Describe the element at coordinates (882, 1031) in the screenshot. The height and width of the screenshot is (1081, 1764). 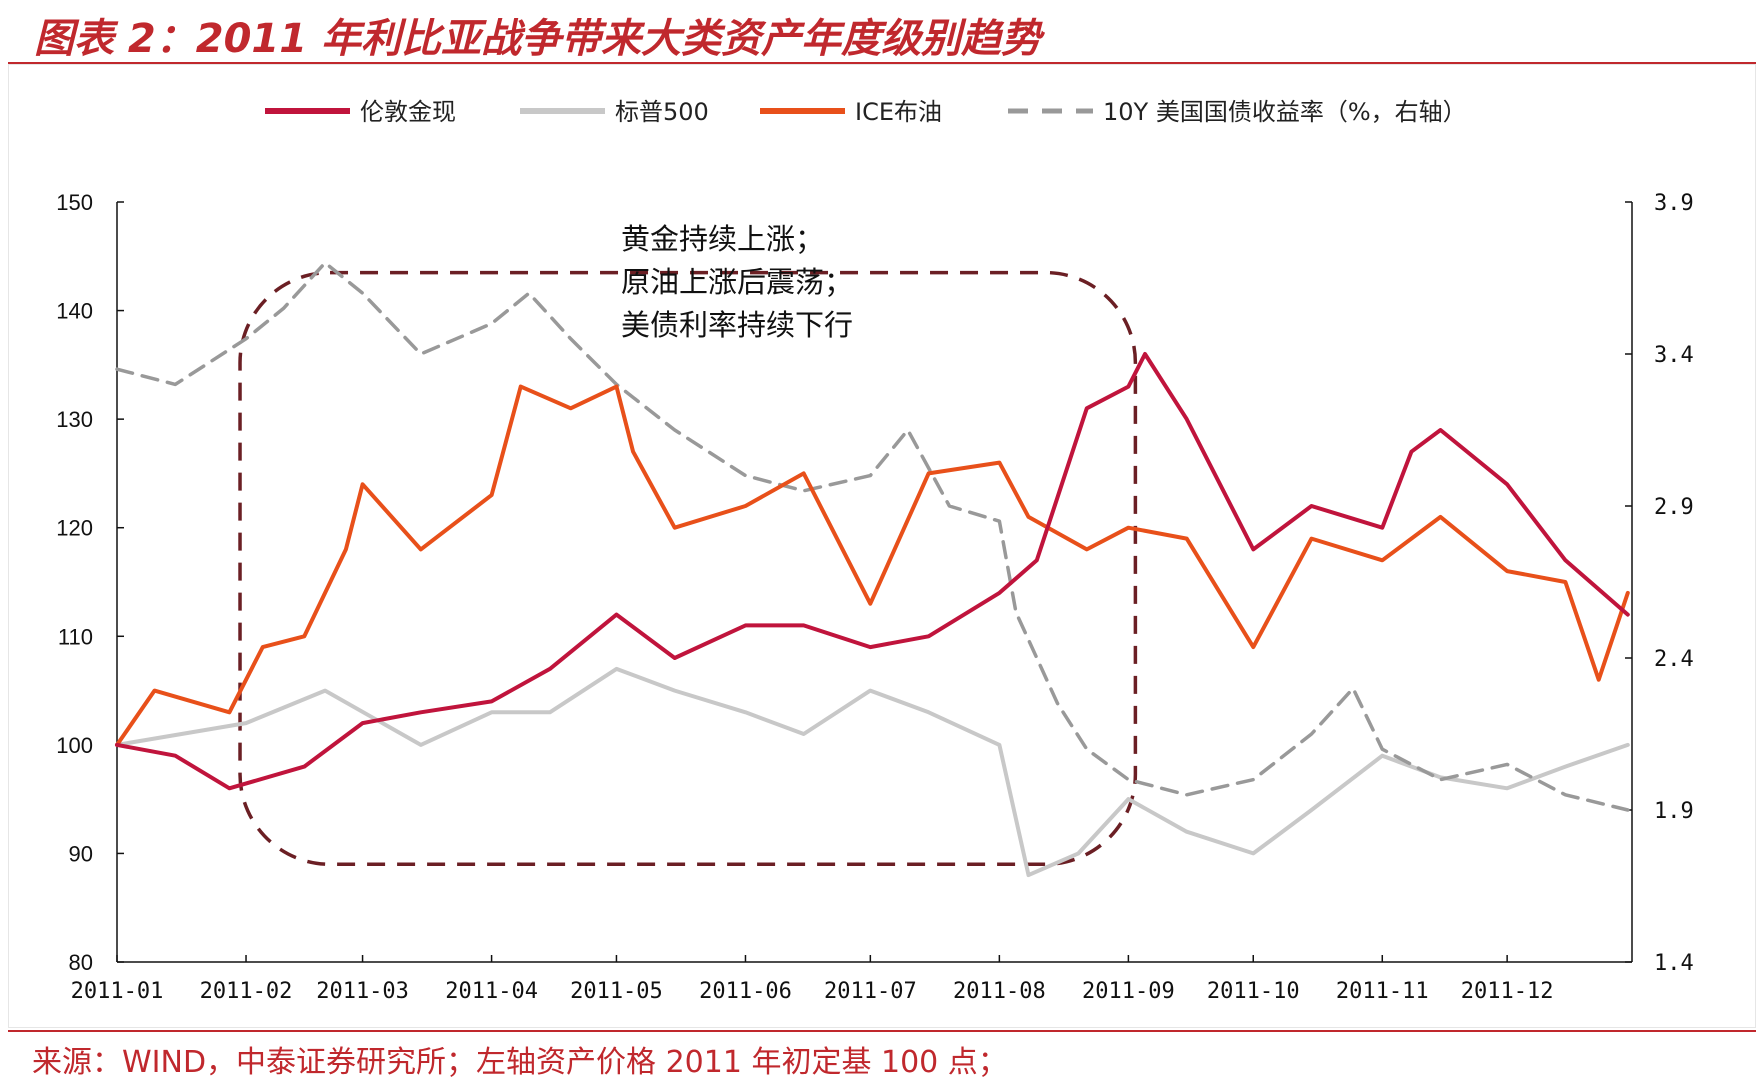
I see `footer-rule` at that location.